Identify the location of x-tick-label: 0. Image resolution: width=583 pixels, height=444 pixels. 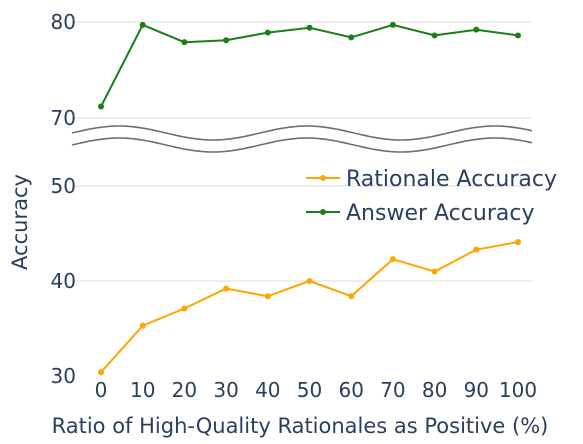
(101, 390).